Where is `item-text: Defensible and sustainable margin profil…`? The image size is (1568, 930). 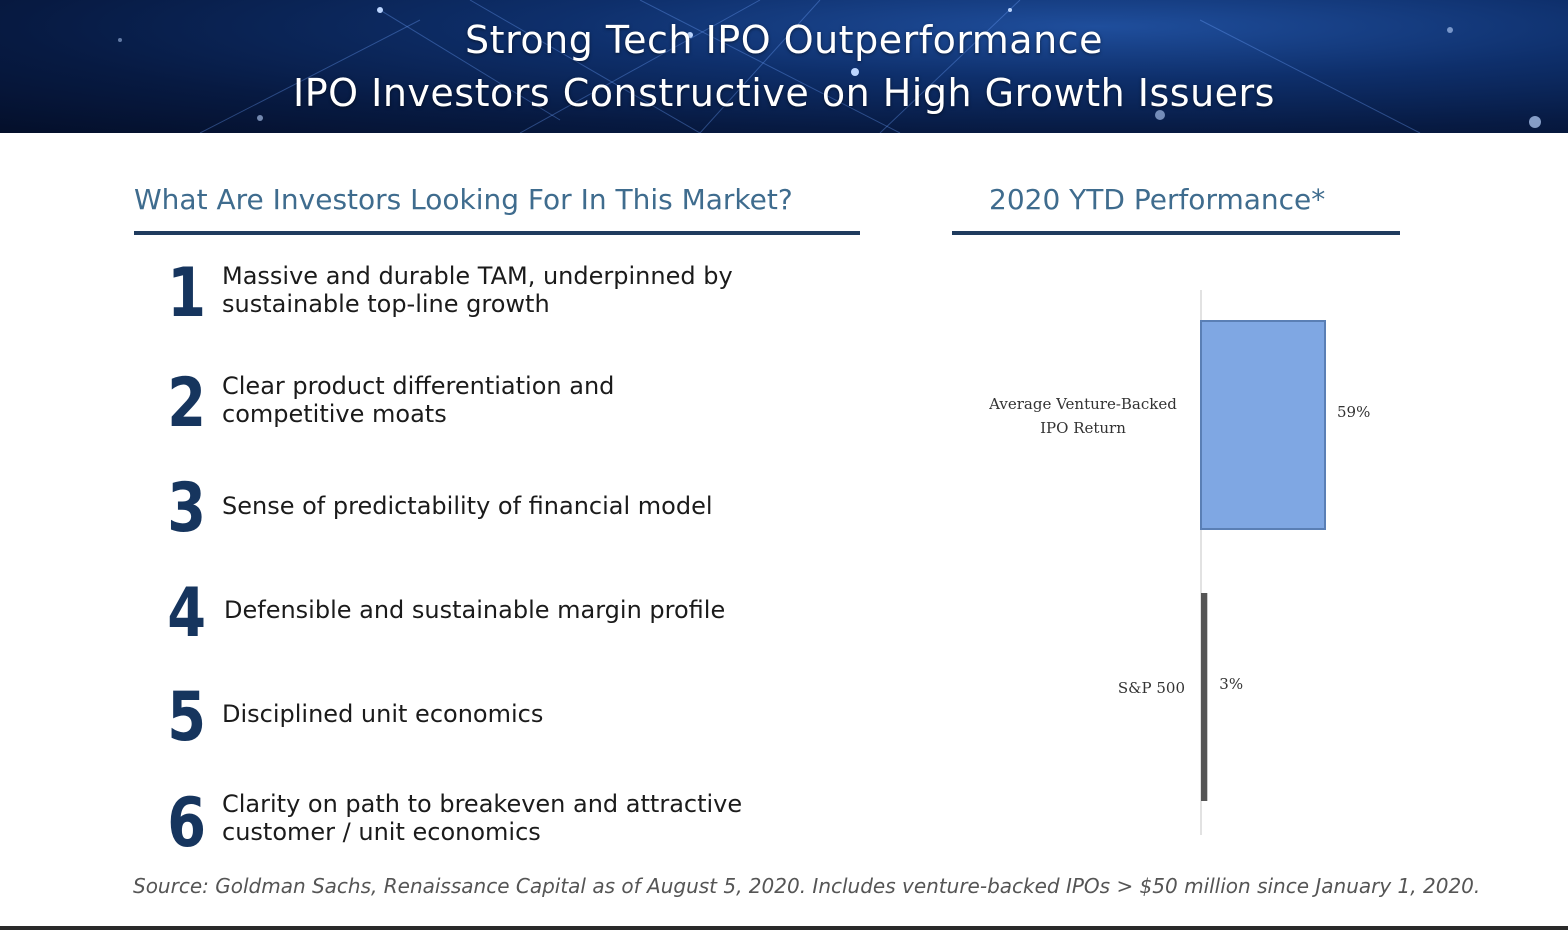
item-text: Defensible and sustainable margin profil… is located at coordinates (475, 610).